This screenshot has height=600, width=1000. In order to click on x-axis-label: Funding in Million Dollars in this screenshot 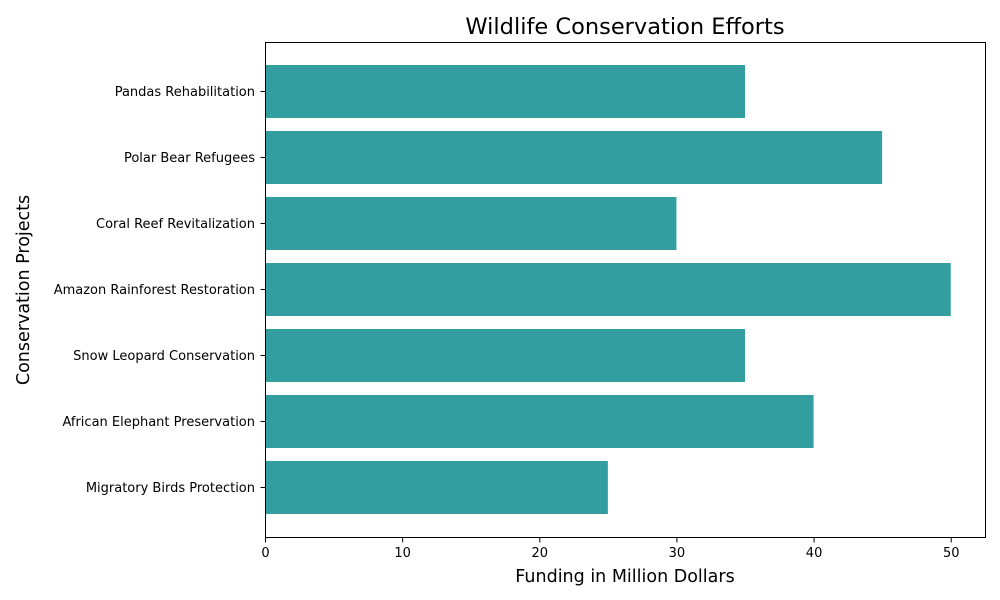, I will do `click(624, 577)`.